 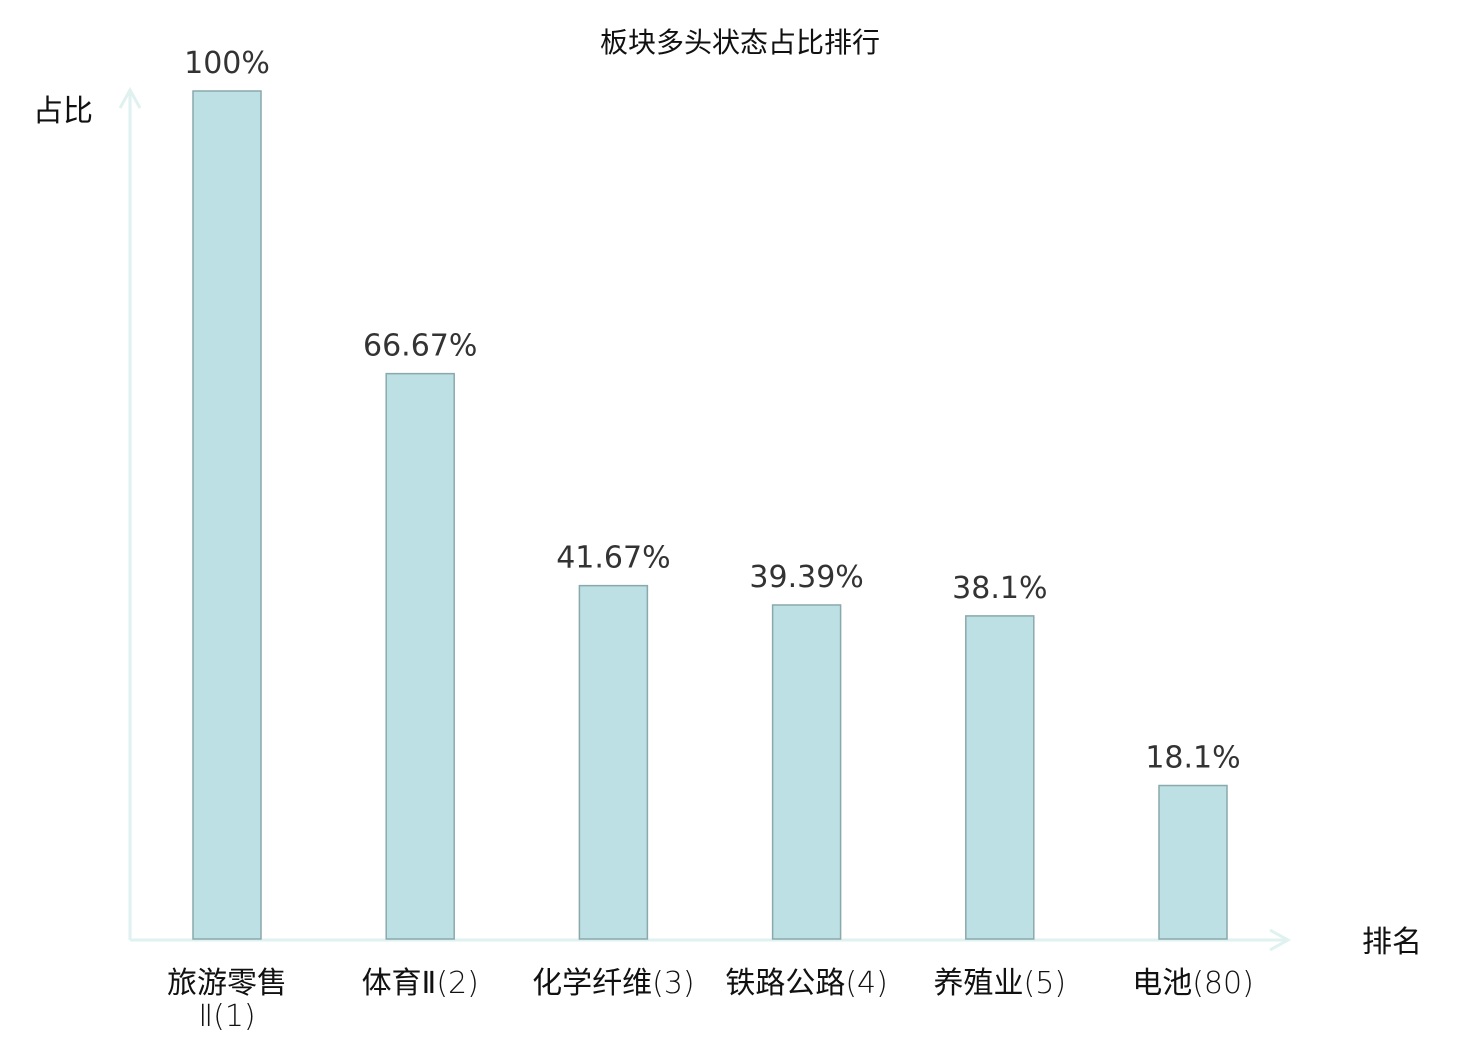 I want to click on chart-title: 板块多头状态占比排行, so click(x=740, y=42).